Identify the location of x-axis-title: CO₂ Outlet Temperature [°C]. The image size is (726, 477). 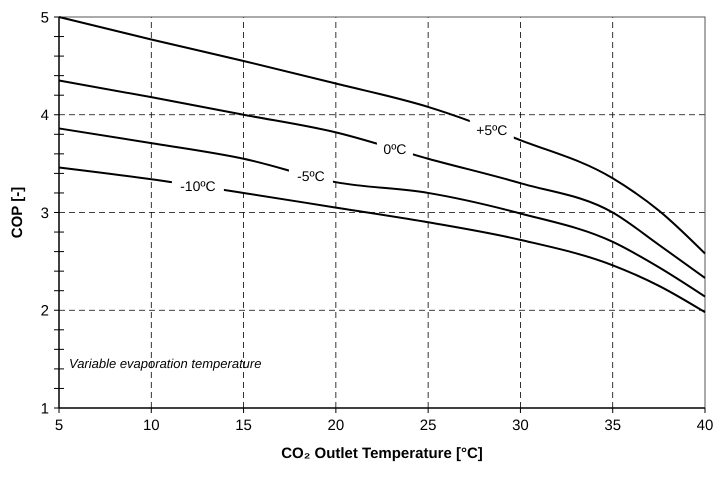
(382, 453).